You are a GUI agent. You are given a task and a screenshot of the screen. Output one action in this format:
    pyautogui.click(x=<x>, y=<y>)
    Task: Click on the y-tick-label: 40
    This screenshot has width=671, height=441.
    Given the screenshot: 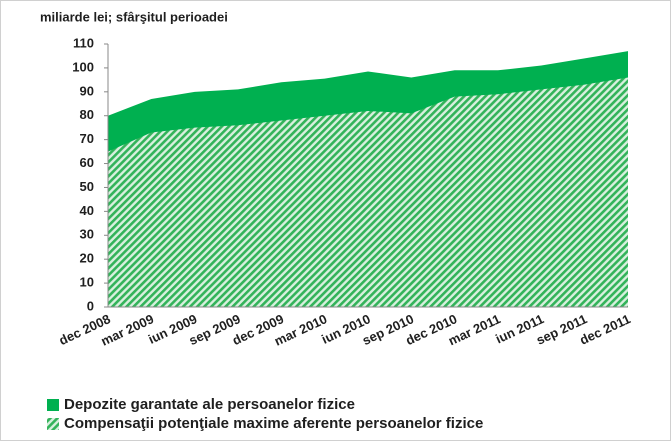 What is the action you would take?
    pyautogui.click(x=87, y=210)
    